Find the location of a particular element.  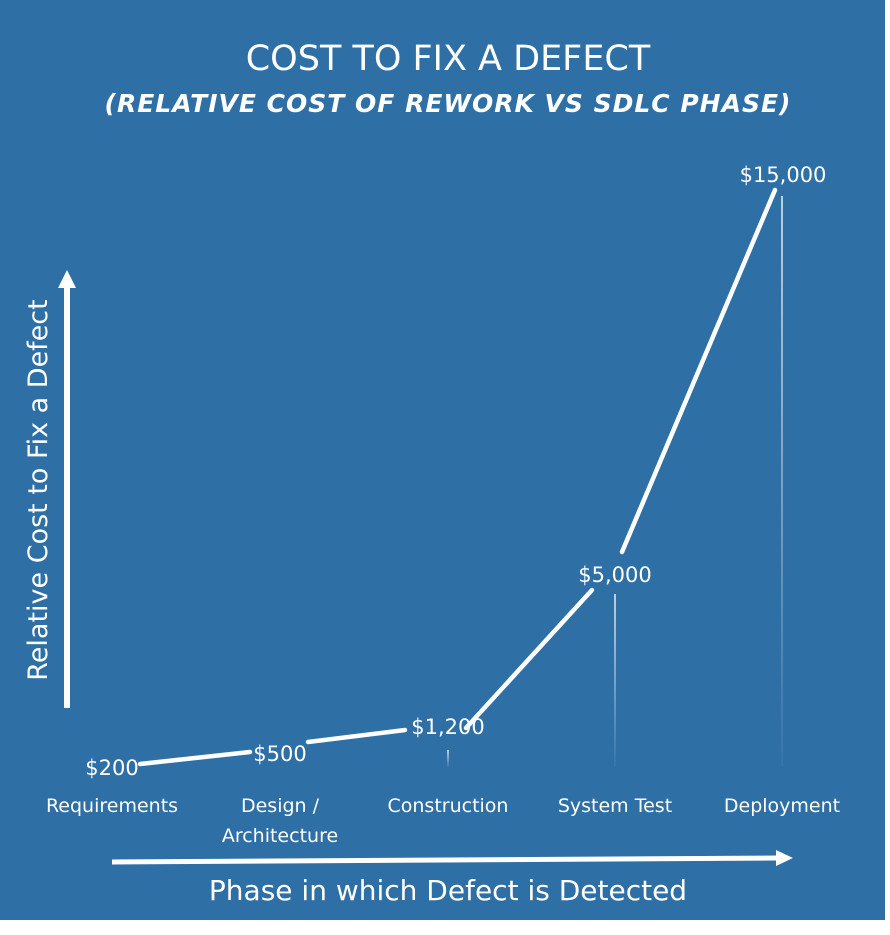

data-label-requirements: $200 is located at coordinates (111, 768).